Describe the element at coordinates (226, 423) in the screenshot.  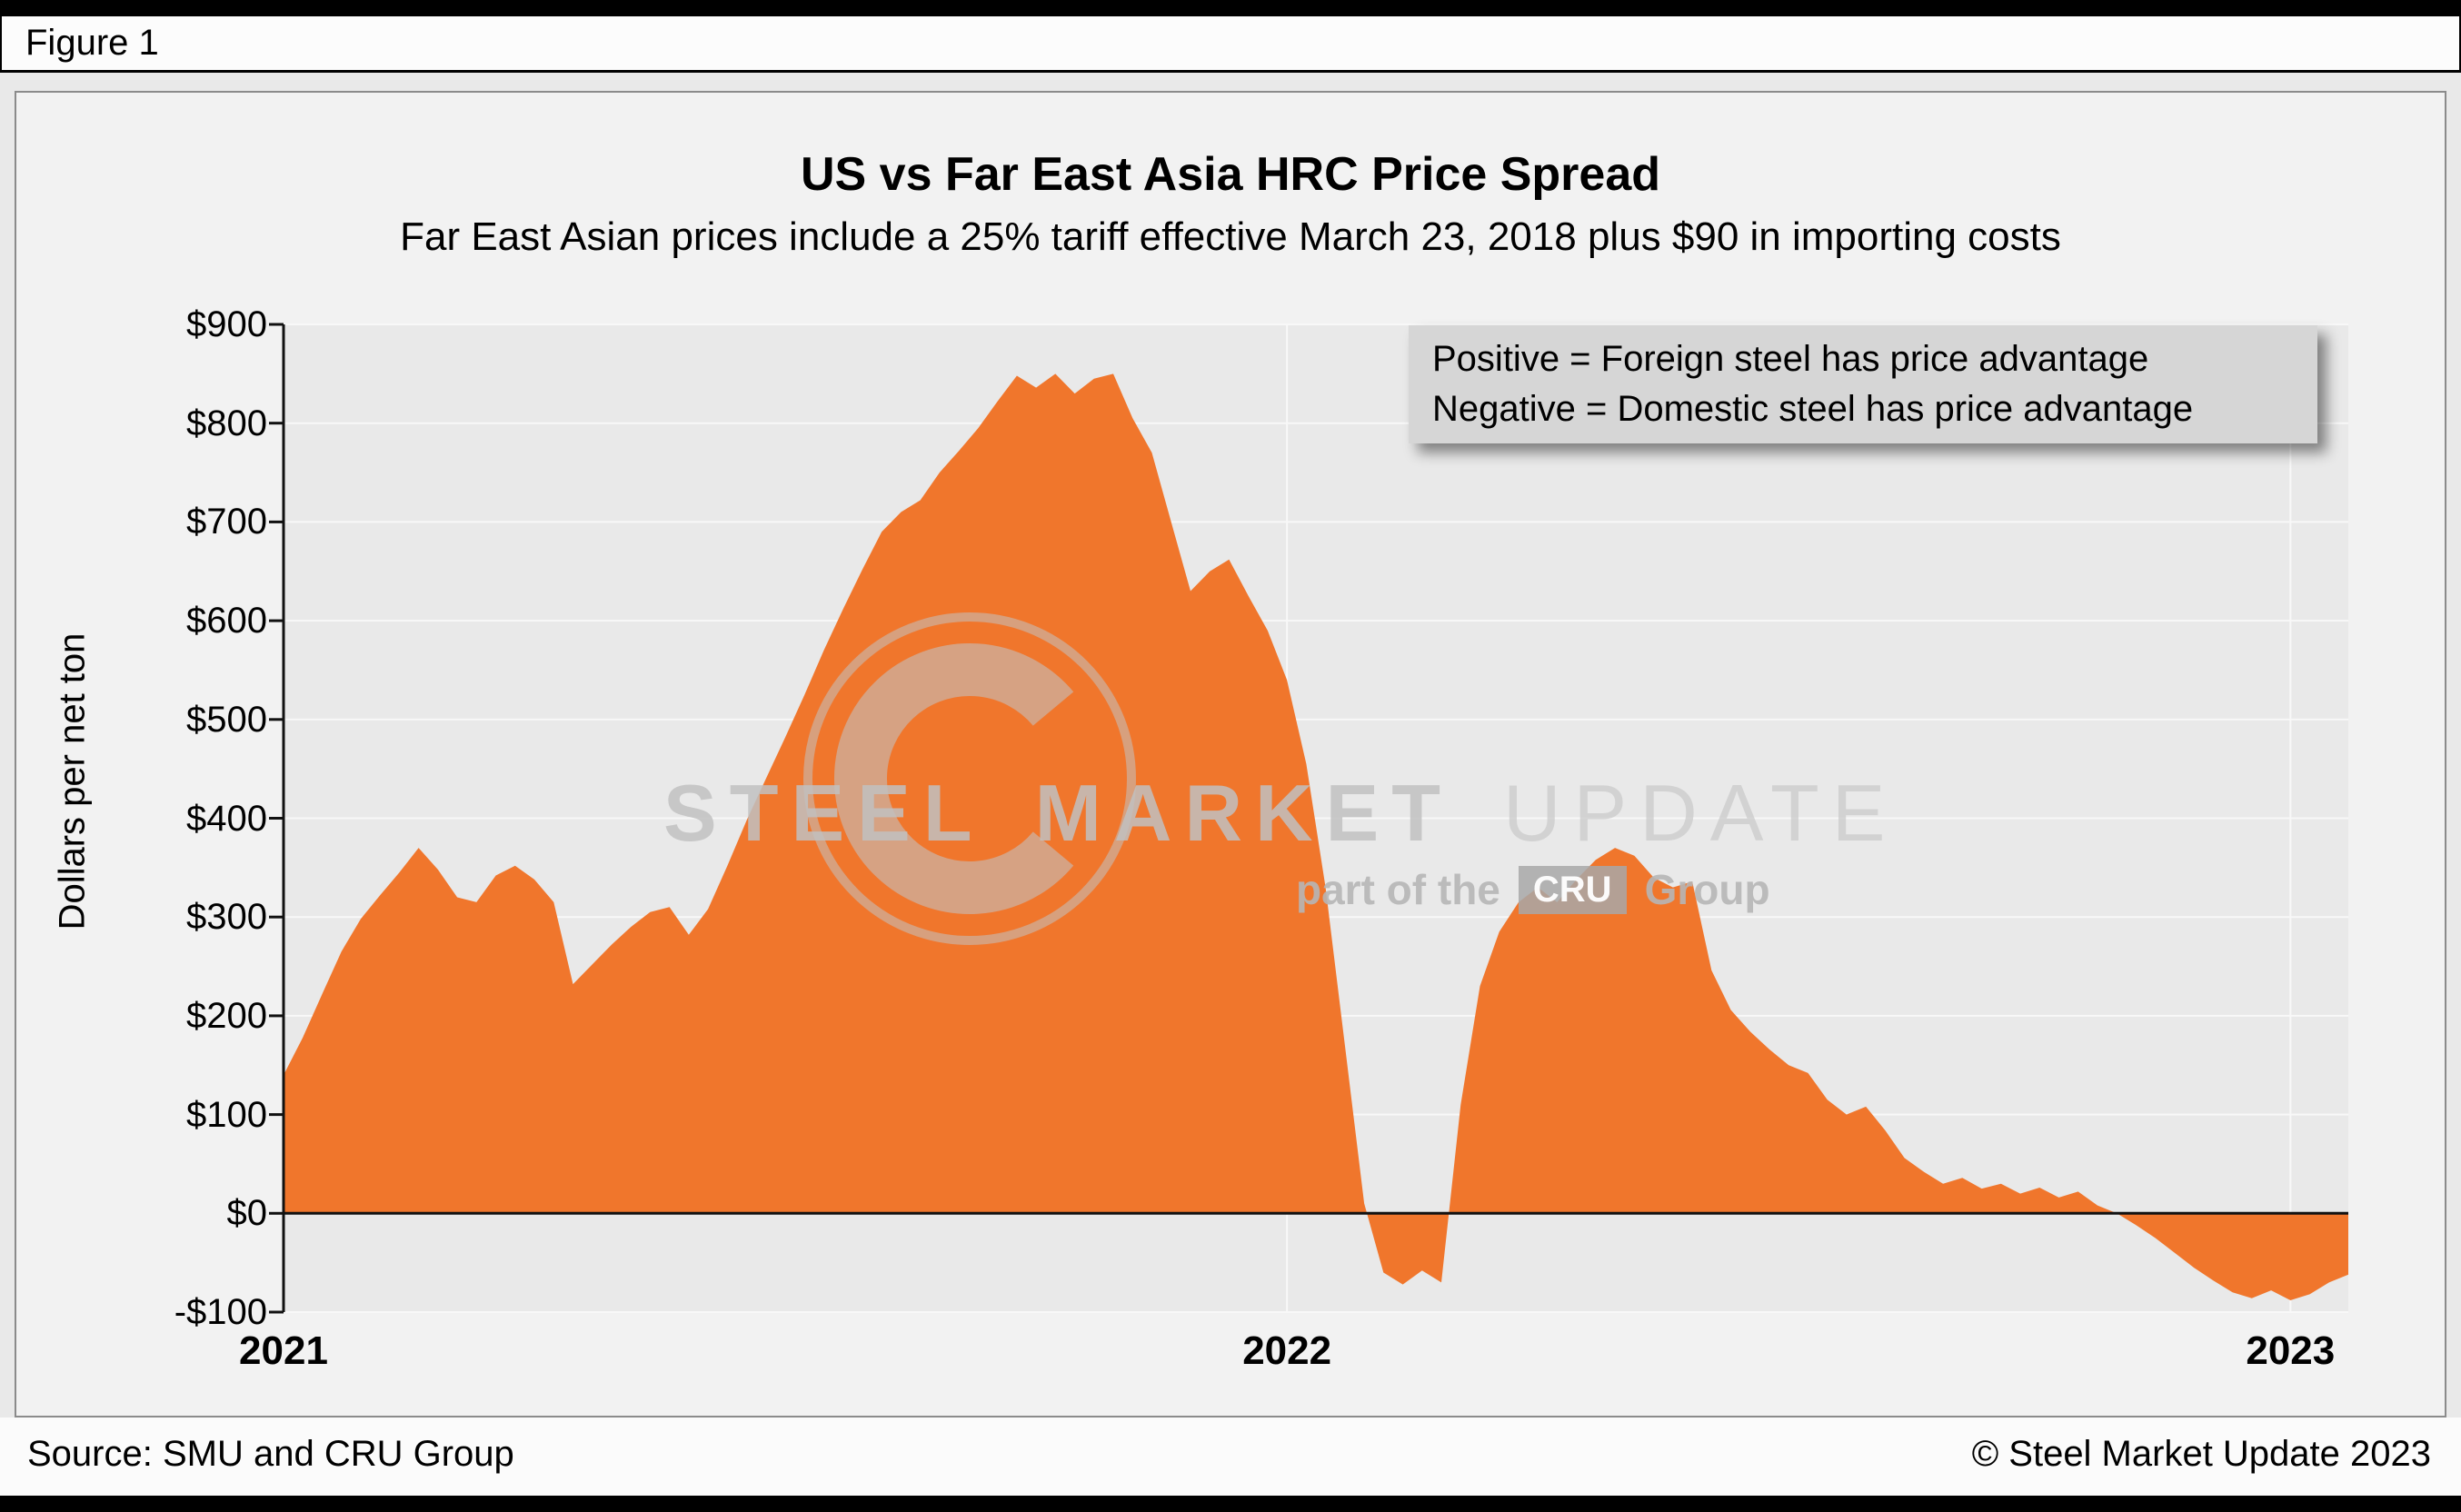
I see `y-tick-label: $800` at that location.